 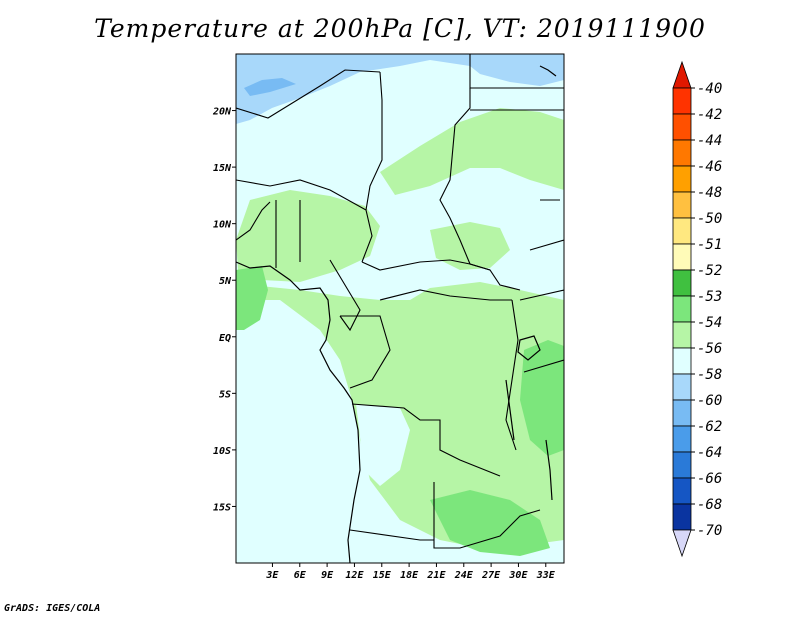 I want to click on colorbar-label: -42, so click(x=709, y=115).